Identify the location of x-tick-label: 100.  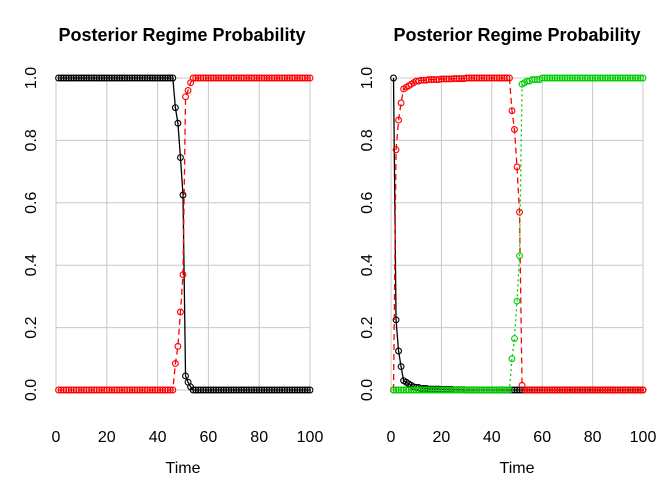
(643, 437).